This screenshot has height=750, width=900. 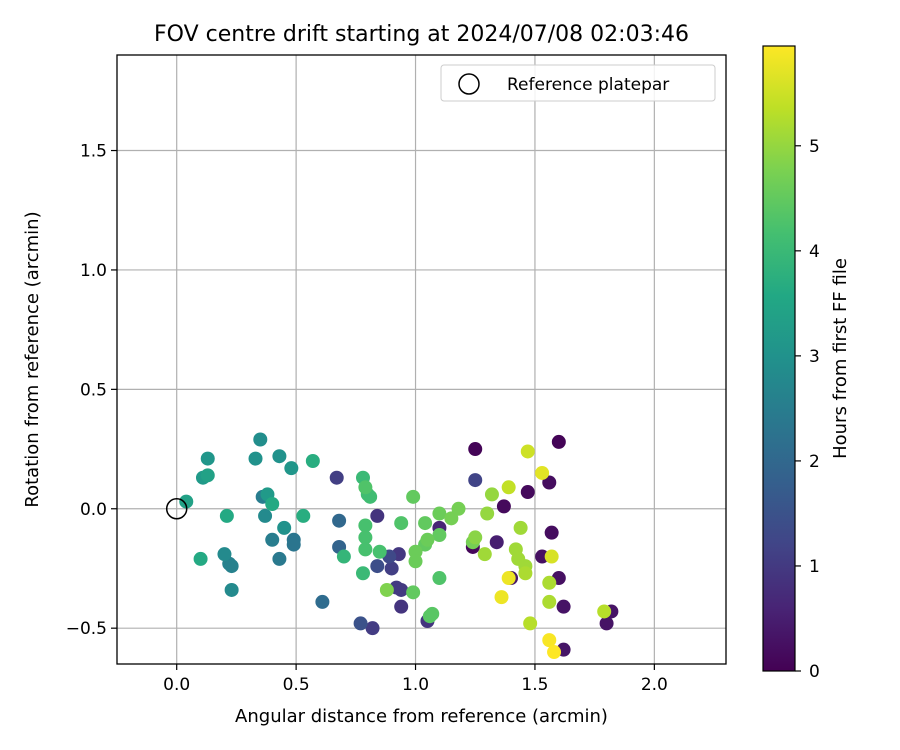 I want to click on colorbar-tick-label: 0, so click(x=814, y=672).